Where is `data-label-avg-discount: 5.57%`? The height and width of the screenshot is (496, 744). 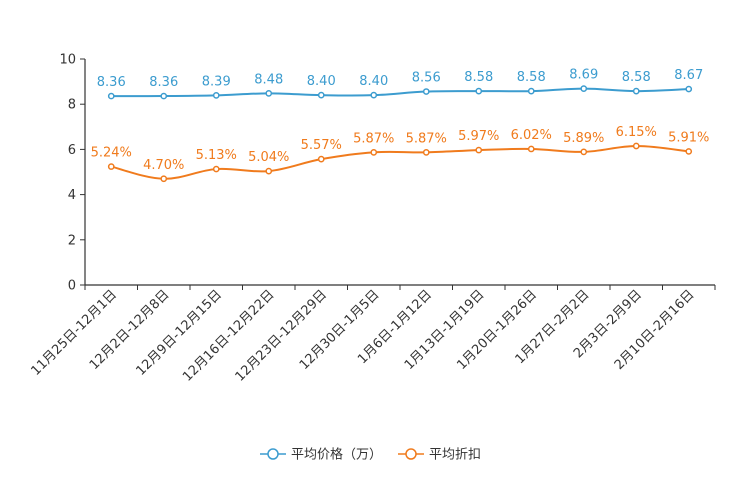
data-label-avg-discount: 5.57% is located at coordinates (321, 145).